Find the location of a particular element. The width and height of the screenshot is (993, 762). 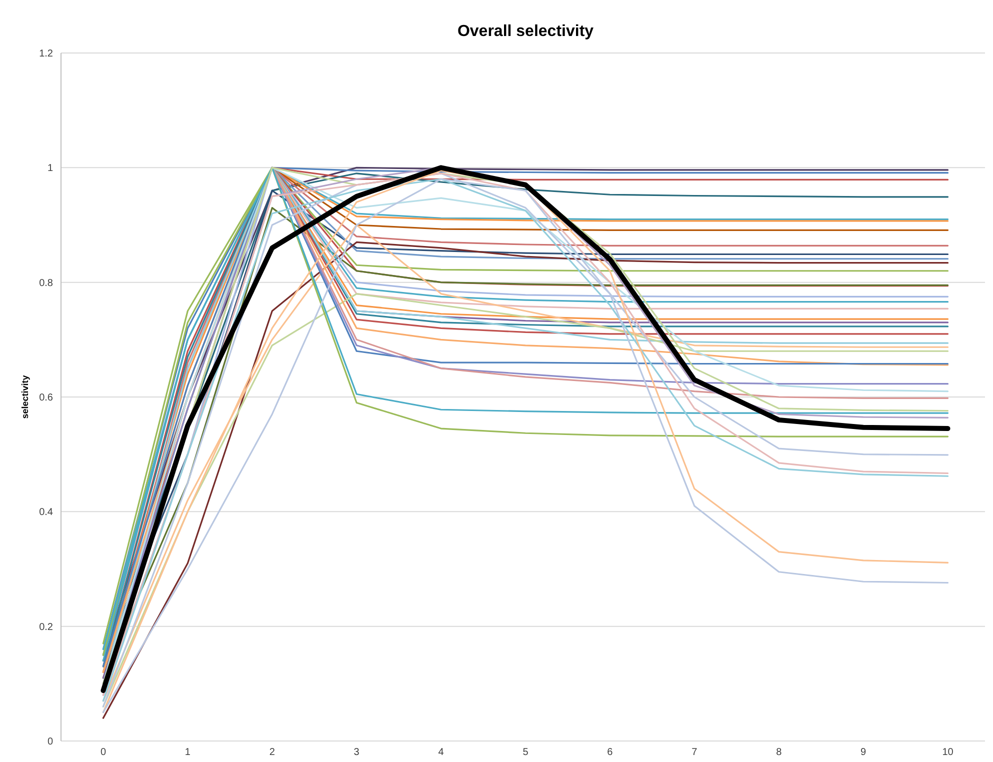

y-tick-label: 0.4 is located at coordinates (46, 512).